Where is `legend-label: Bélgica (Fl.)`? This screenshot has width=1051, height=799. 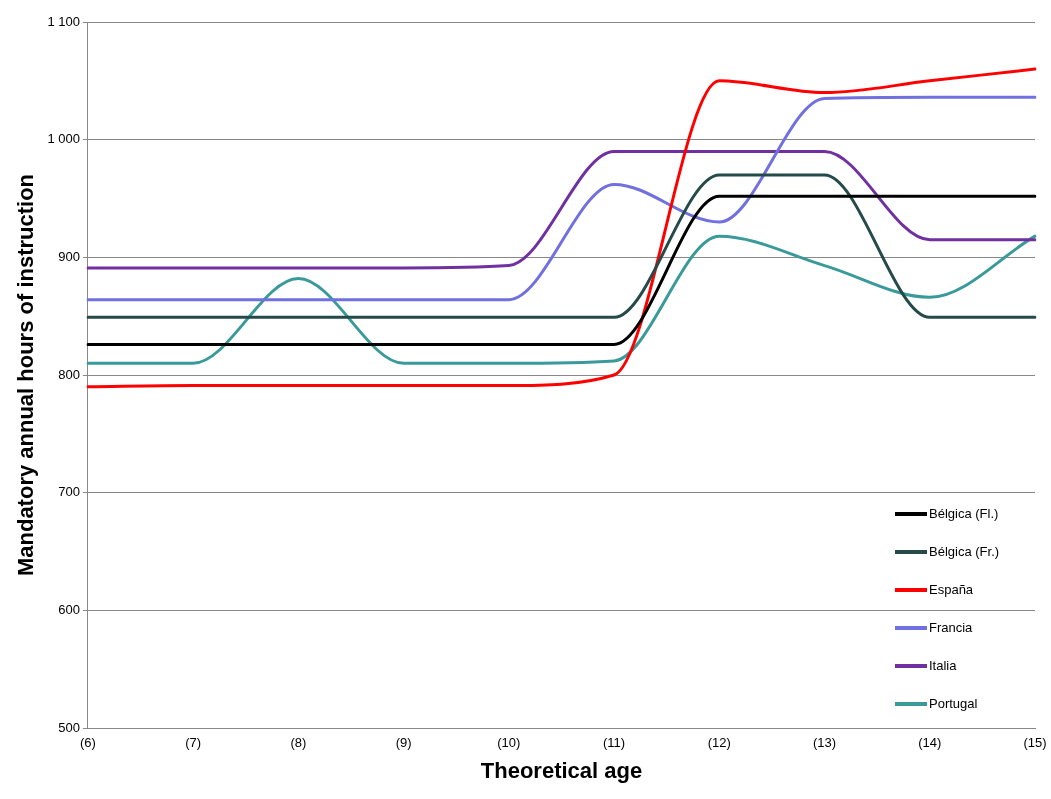
legend-label: Bélgica (Fl.) is located at coordinates (964, 513).